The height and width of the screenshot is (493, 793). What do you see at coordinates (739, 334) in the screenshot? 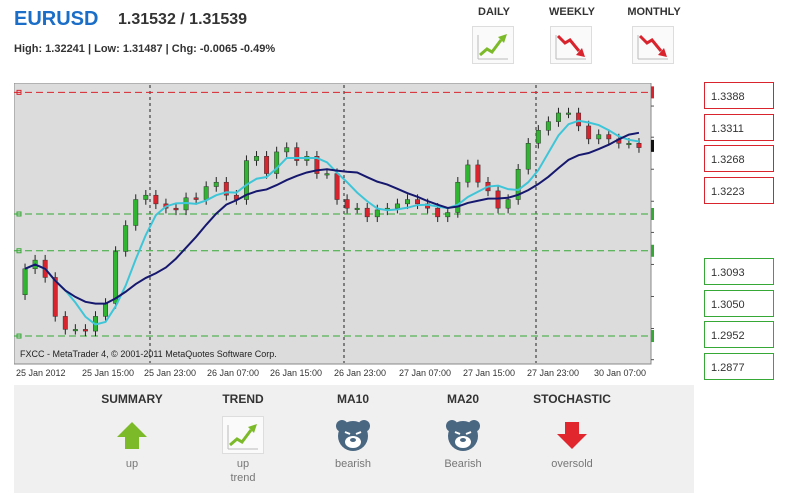
I see `support-level-3: 1.2952` at bounding box center [739, 334].